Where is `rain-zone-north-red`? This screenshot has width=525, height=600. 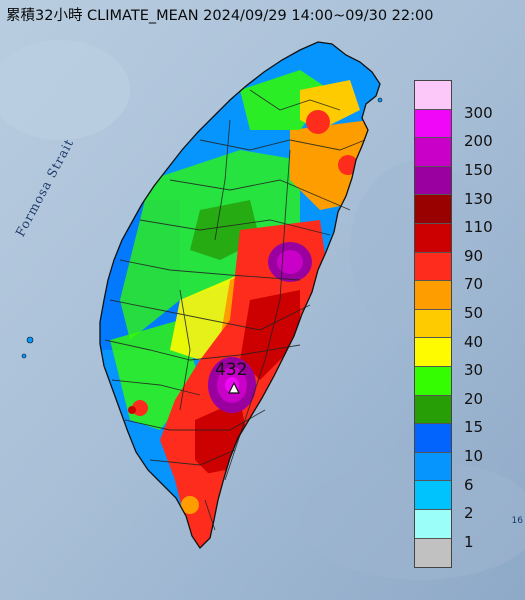
rain-zone-north-red is located at coordinates (318, 122).